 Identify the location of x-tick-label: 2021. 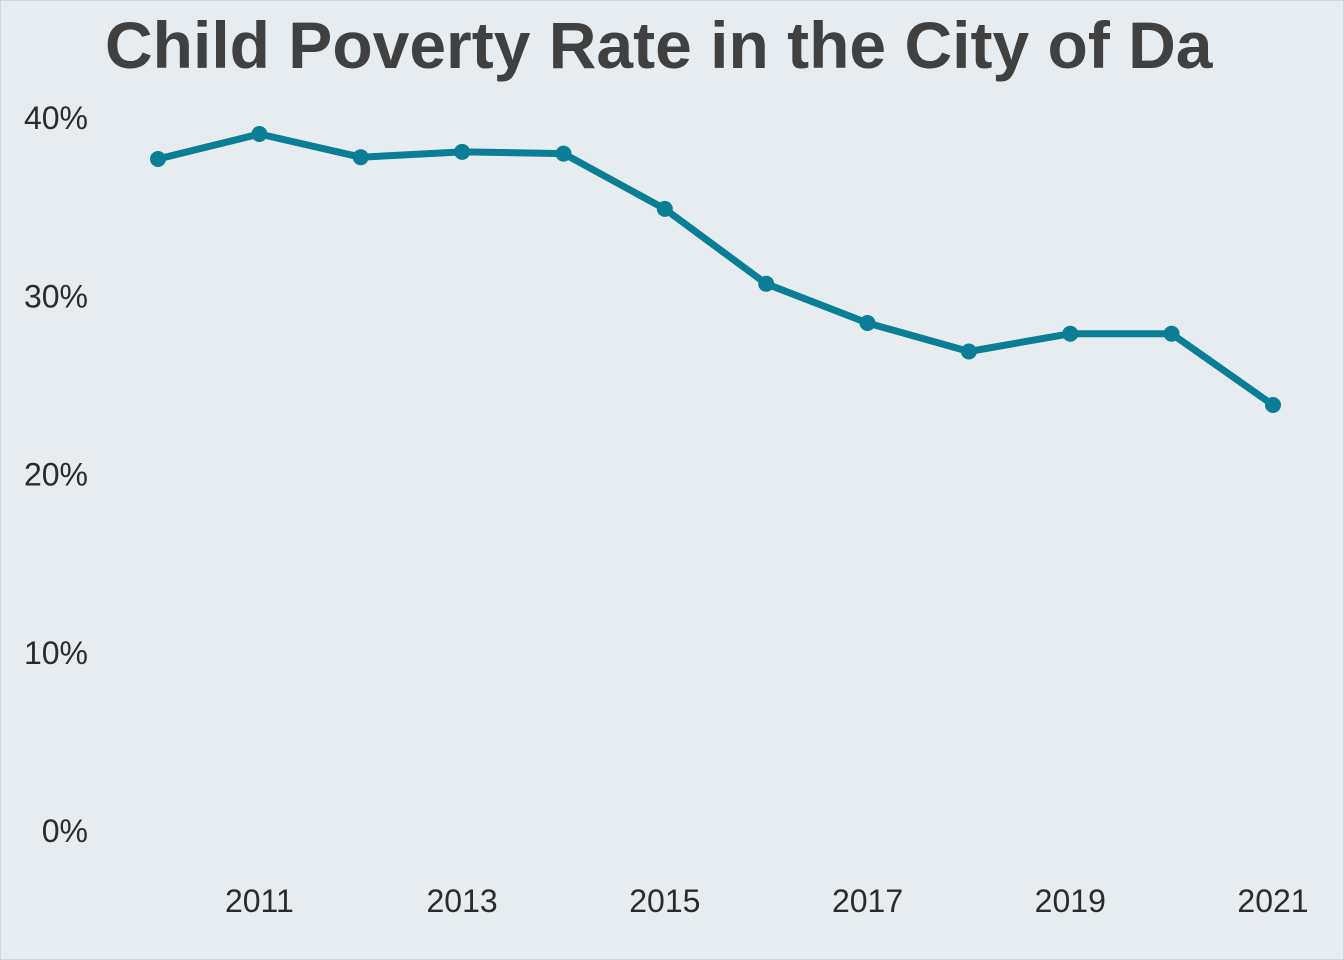
(1272, 901).